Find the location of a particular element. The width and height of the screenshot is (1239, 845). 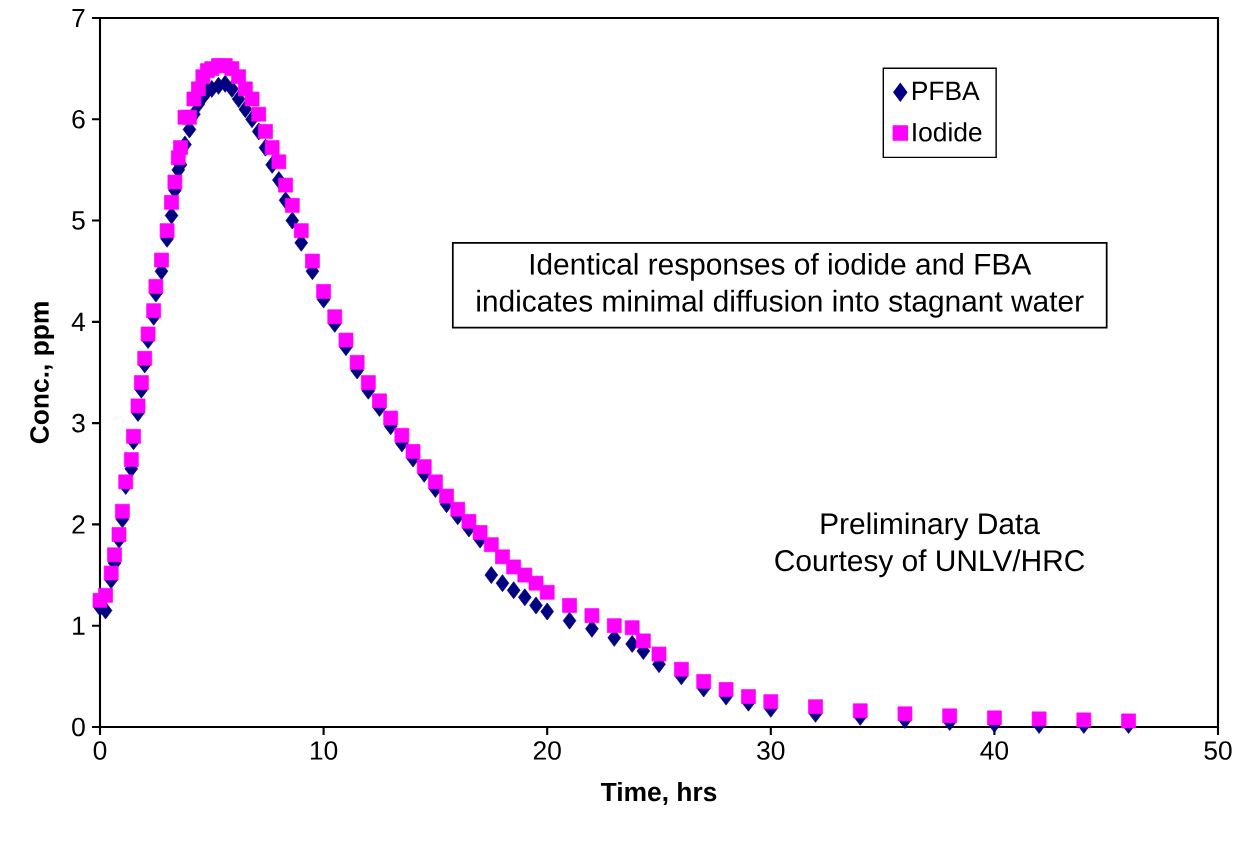

y-tick-label: 3 is located at coordinates (78, 423).